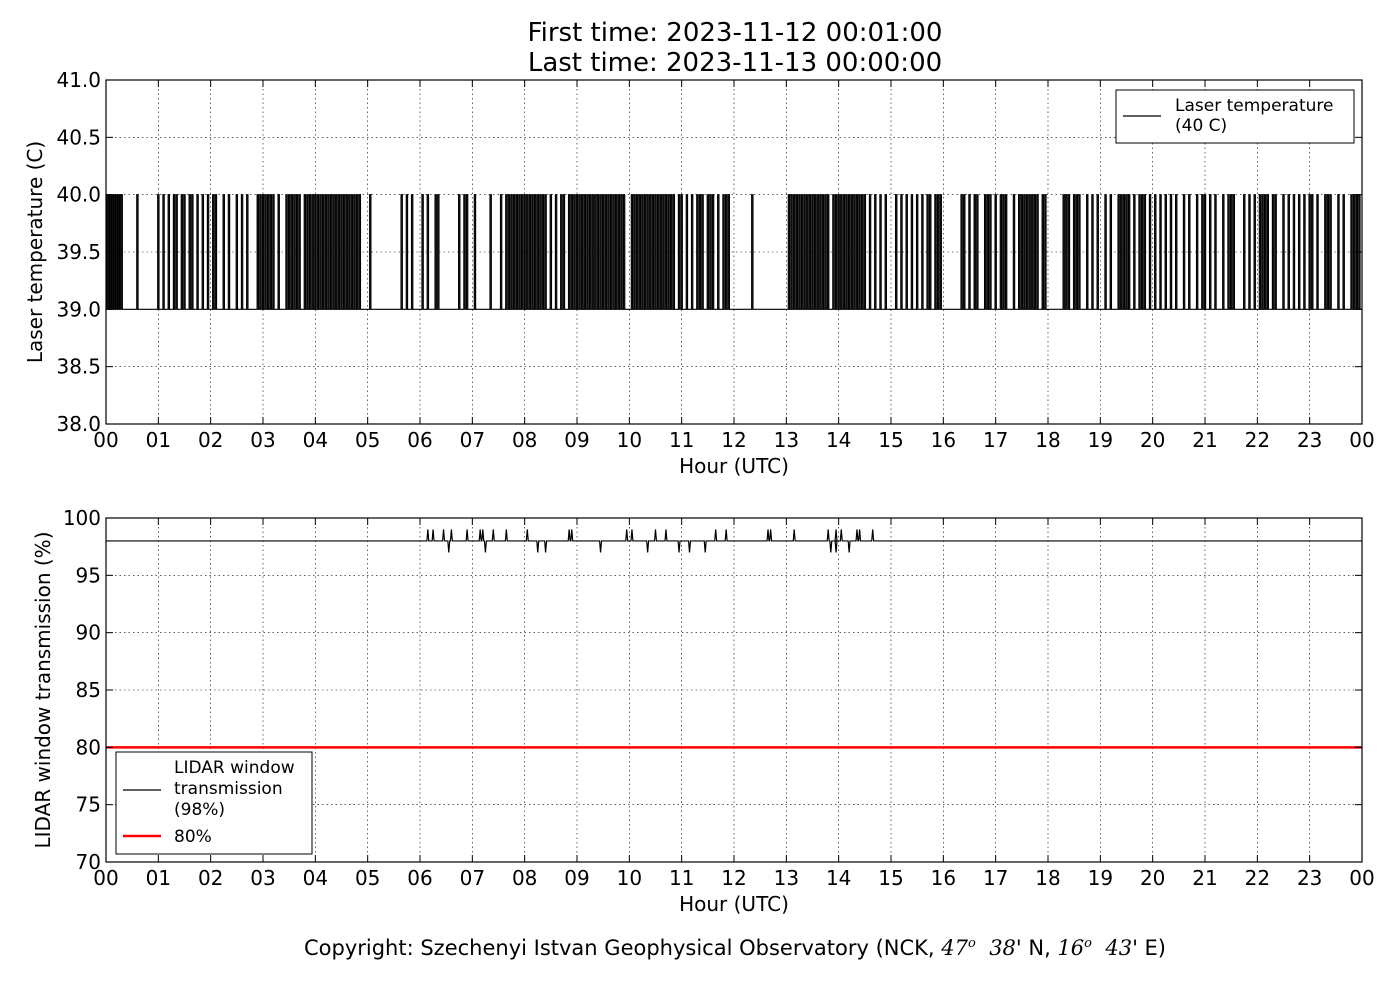 The width and height of the screenshot is (1400, 1000). Describe the element at coordinates (367, 878) in the screenshot. I see `transmission-x-tick-label: 05` at that location.